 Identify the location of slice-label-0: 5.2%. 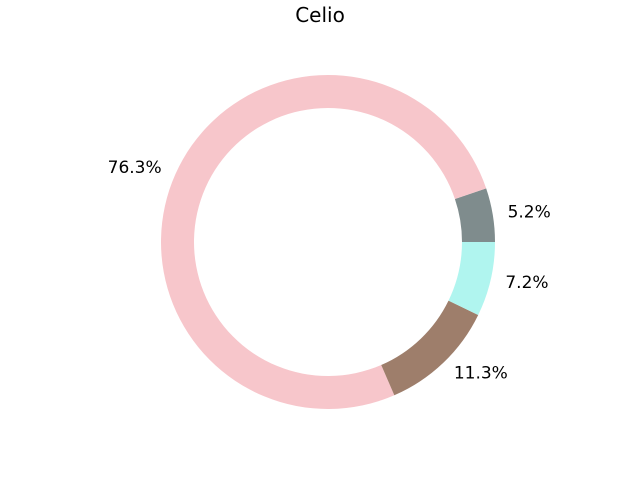
(529, 212).